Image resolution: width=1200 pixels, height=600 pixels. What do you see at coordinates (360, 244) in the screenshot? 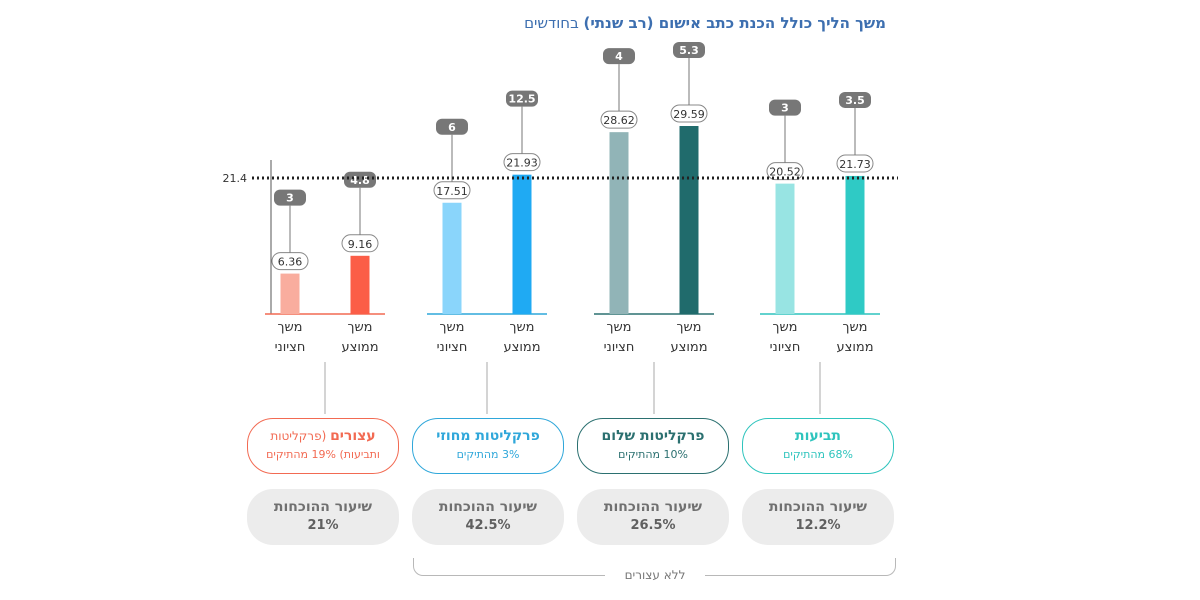
I see `value-label: 9.16` at bounding box center [360, 244].